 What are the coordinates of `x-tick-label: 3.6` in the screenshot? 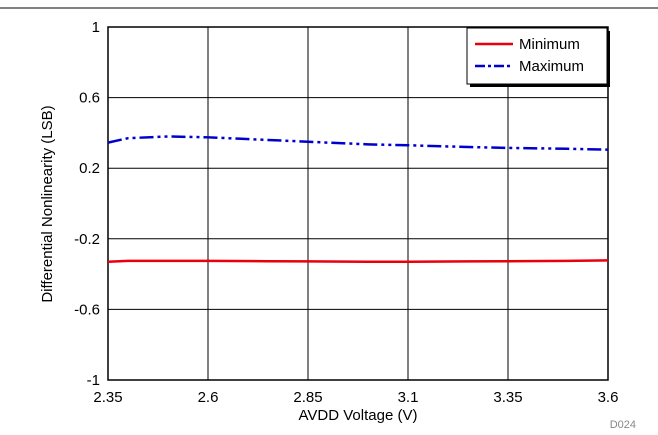 It's located at (608, 397).